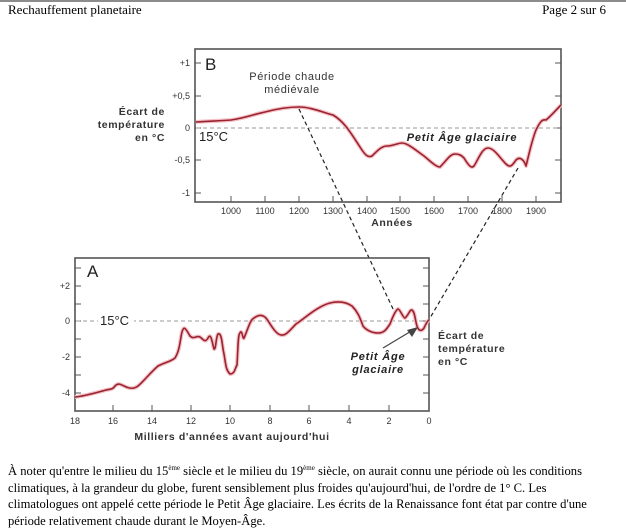  What do you see at coordinates (186, 193) in the screenshot?
I see `panel-b-ytick: -1` at bounding box center [186, 193].